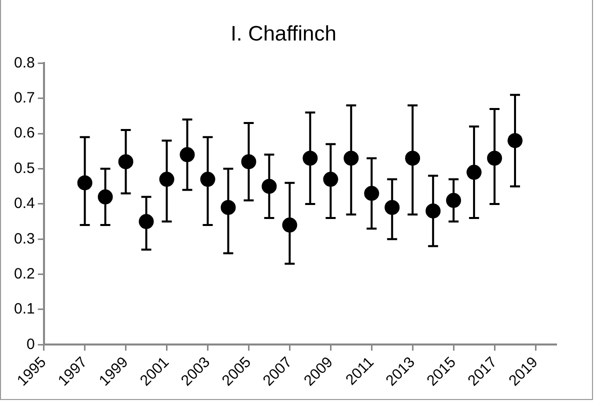 This screenshot has width=595, height=401. I want to click on y-tick-label: 0.4, so click(24, 203).